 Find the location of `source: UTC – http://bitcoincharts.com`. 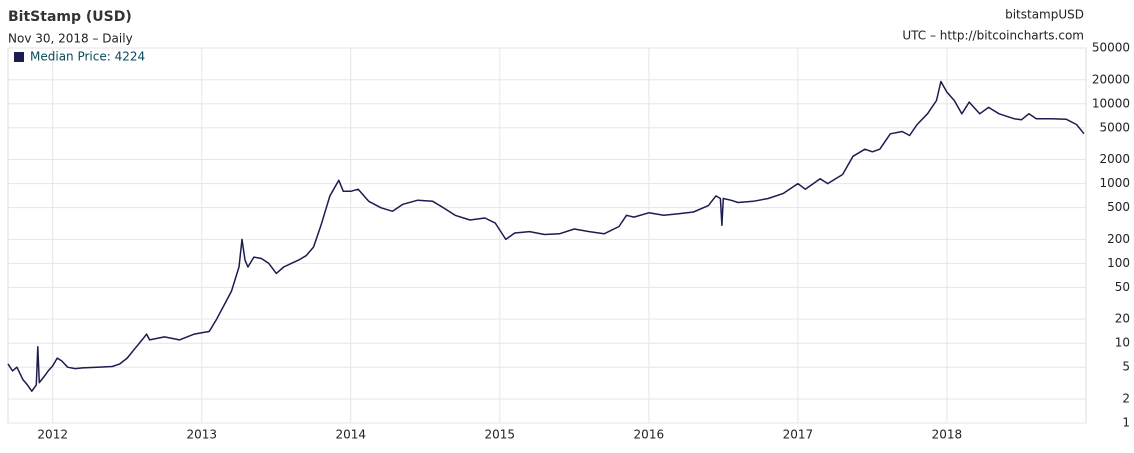

source: UTC – http://bitcoincharts.com is located at coordinates (993, 36).